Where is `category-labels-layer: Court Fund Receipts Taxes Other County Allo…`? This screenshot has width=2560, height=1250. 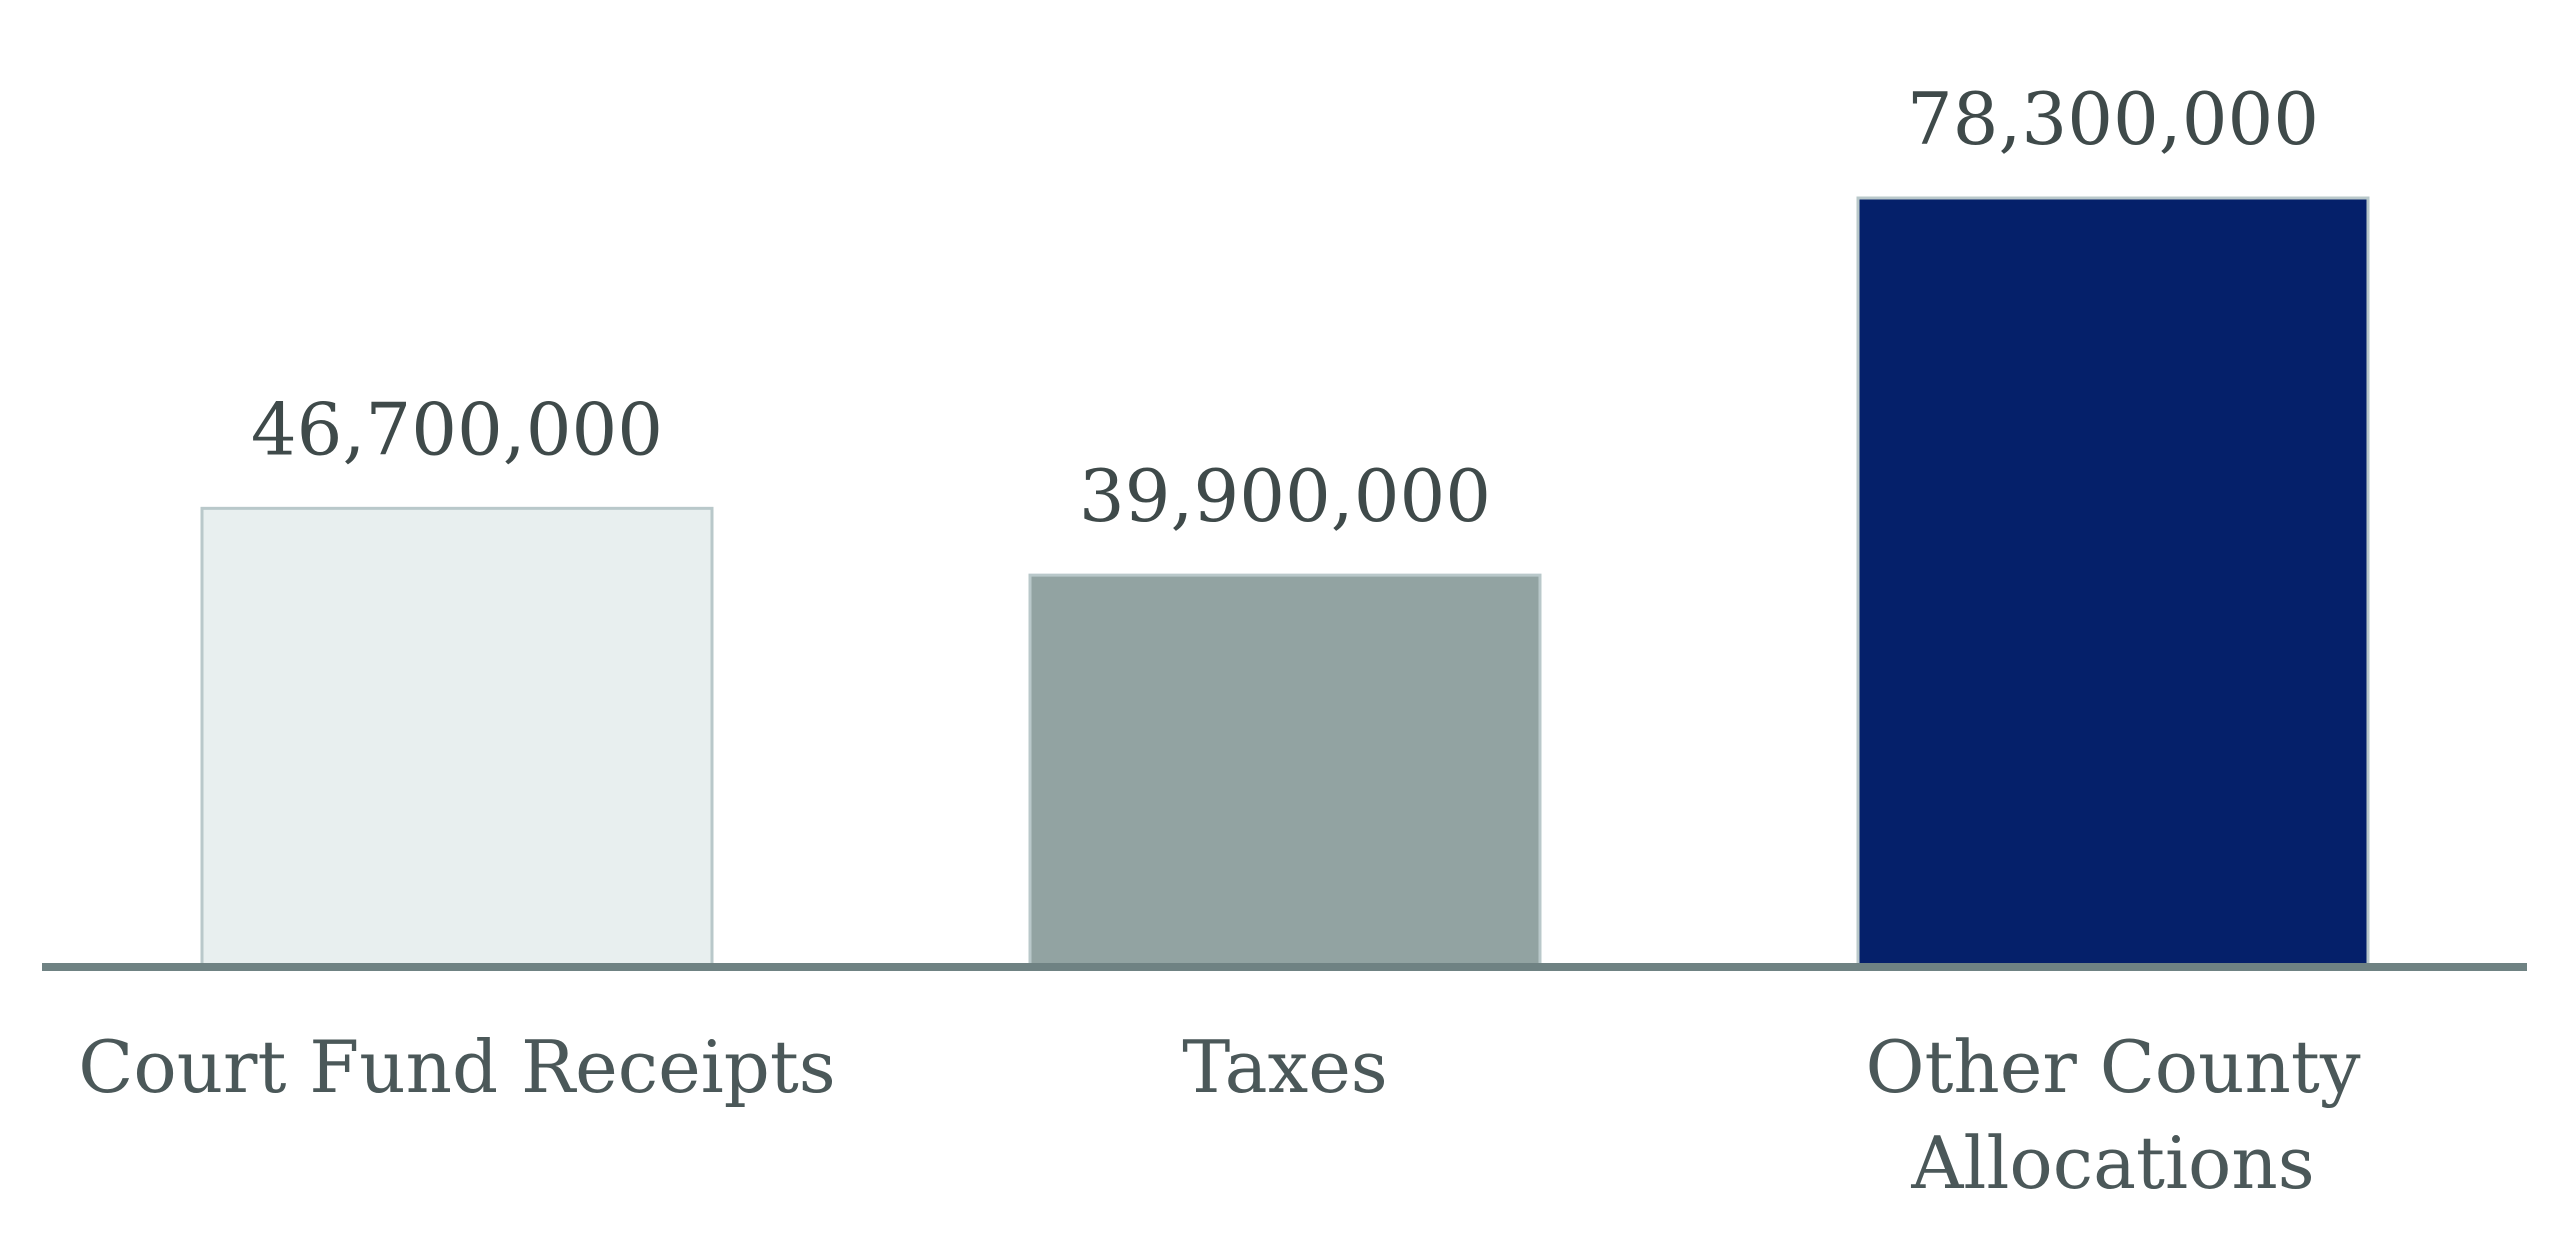
category-labels-layer: Court Fund Receipts Taxes Other County Allo… is located at coordinates (1219, 1115).